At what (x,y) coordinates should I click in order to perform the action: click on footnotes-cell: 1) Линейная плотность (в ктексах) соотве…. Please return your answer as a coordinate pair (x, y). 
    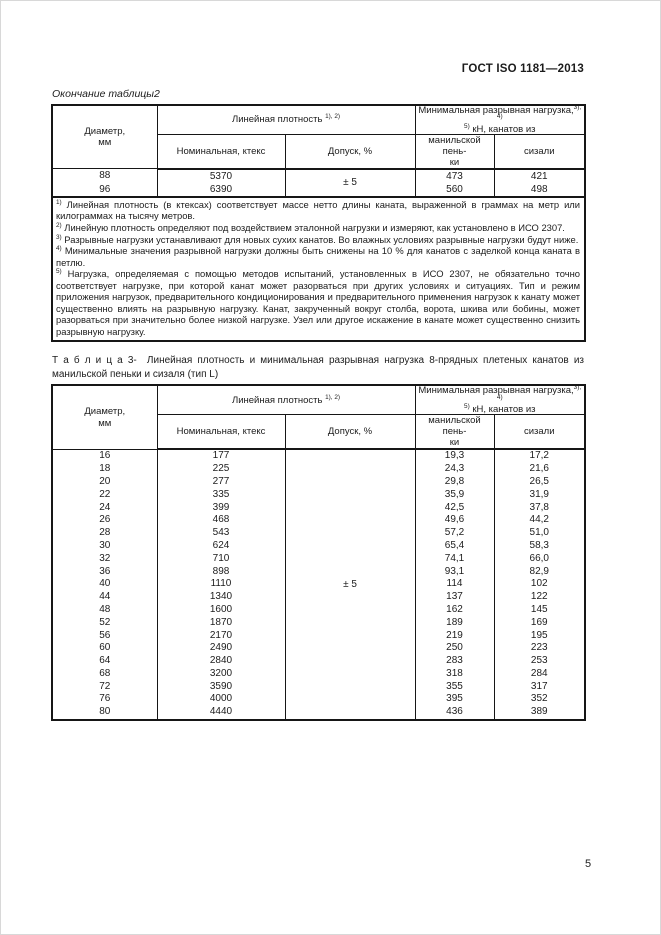
    Looking at the image, I should click on (318, 268).